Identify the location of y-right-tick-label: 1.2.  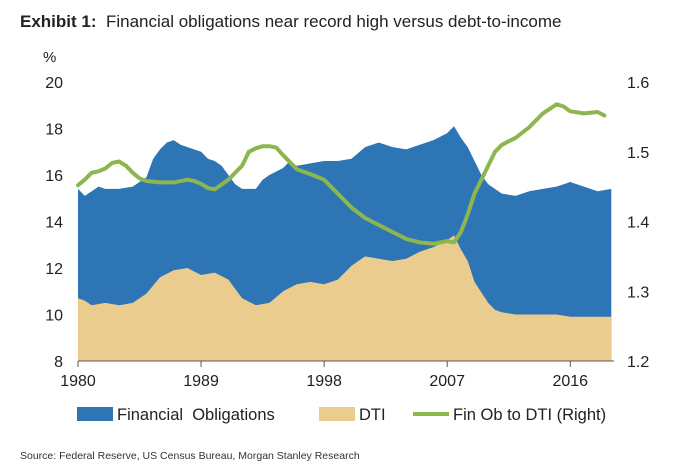
(638, 362).